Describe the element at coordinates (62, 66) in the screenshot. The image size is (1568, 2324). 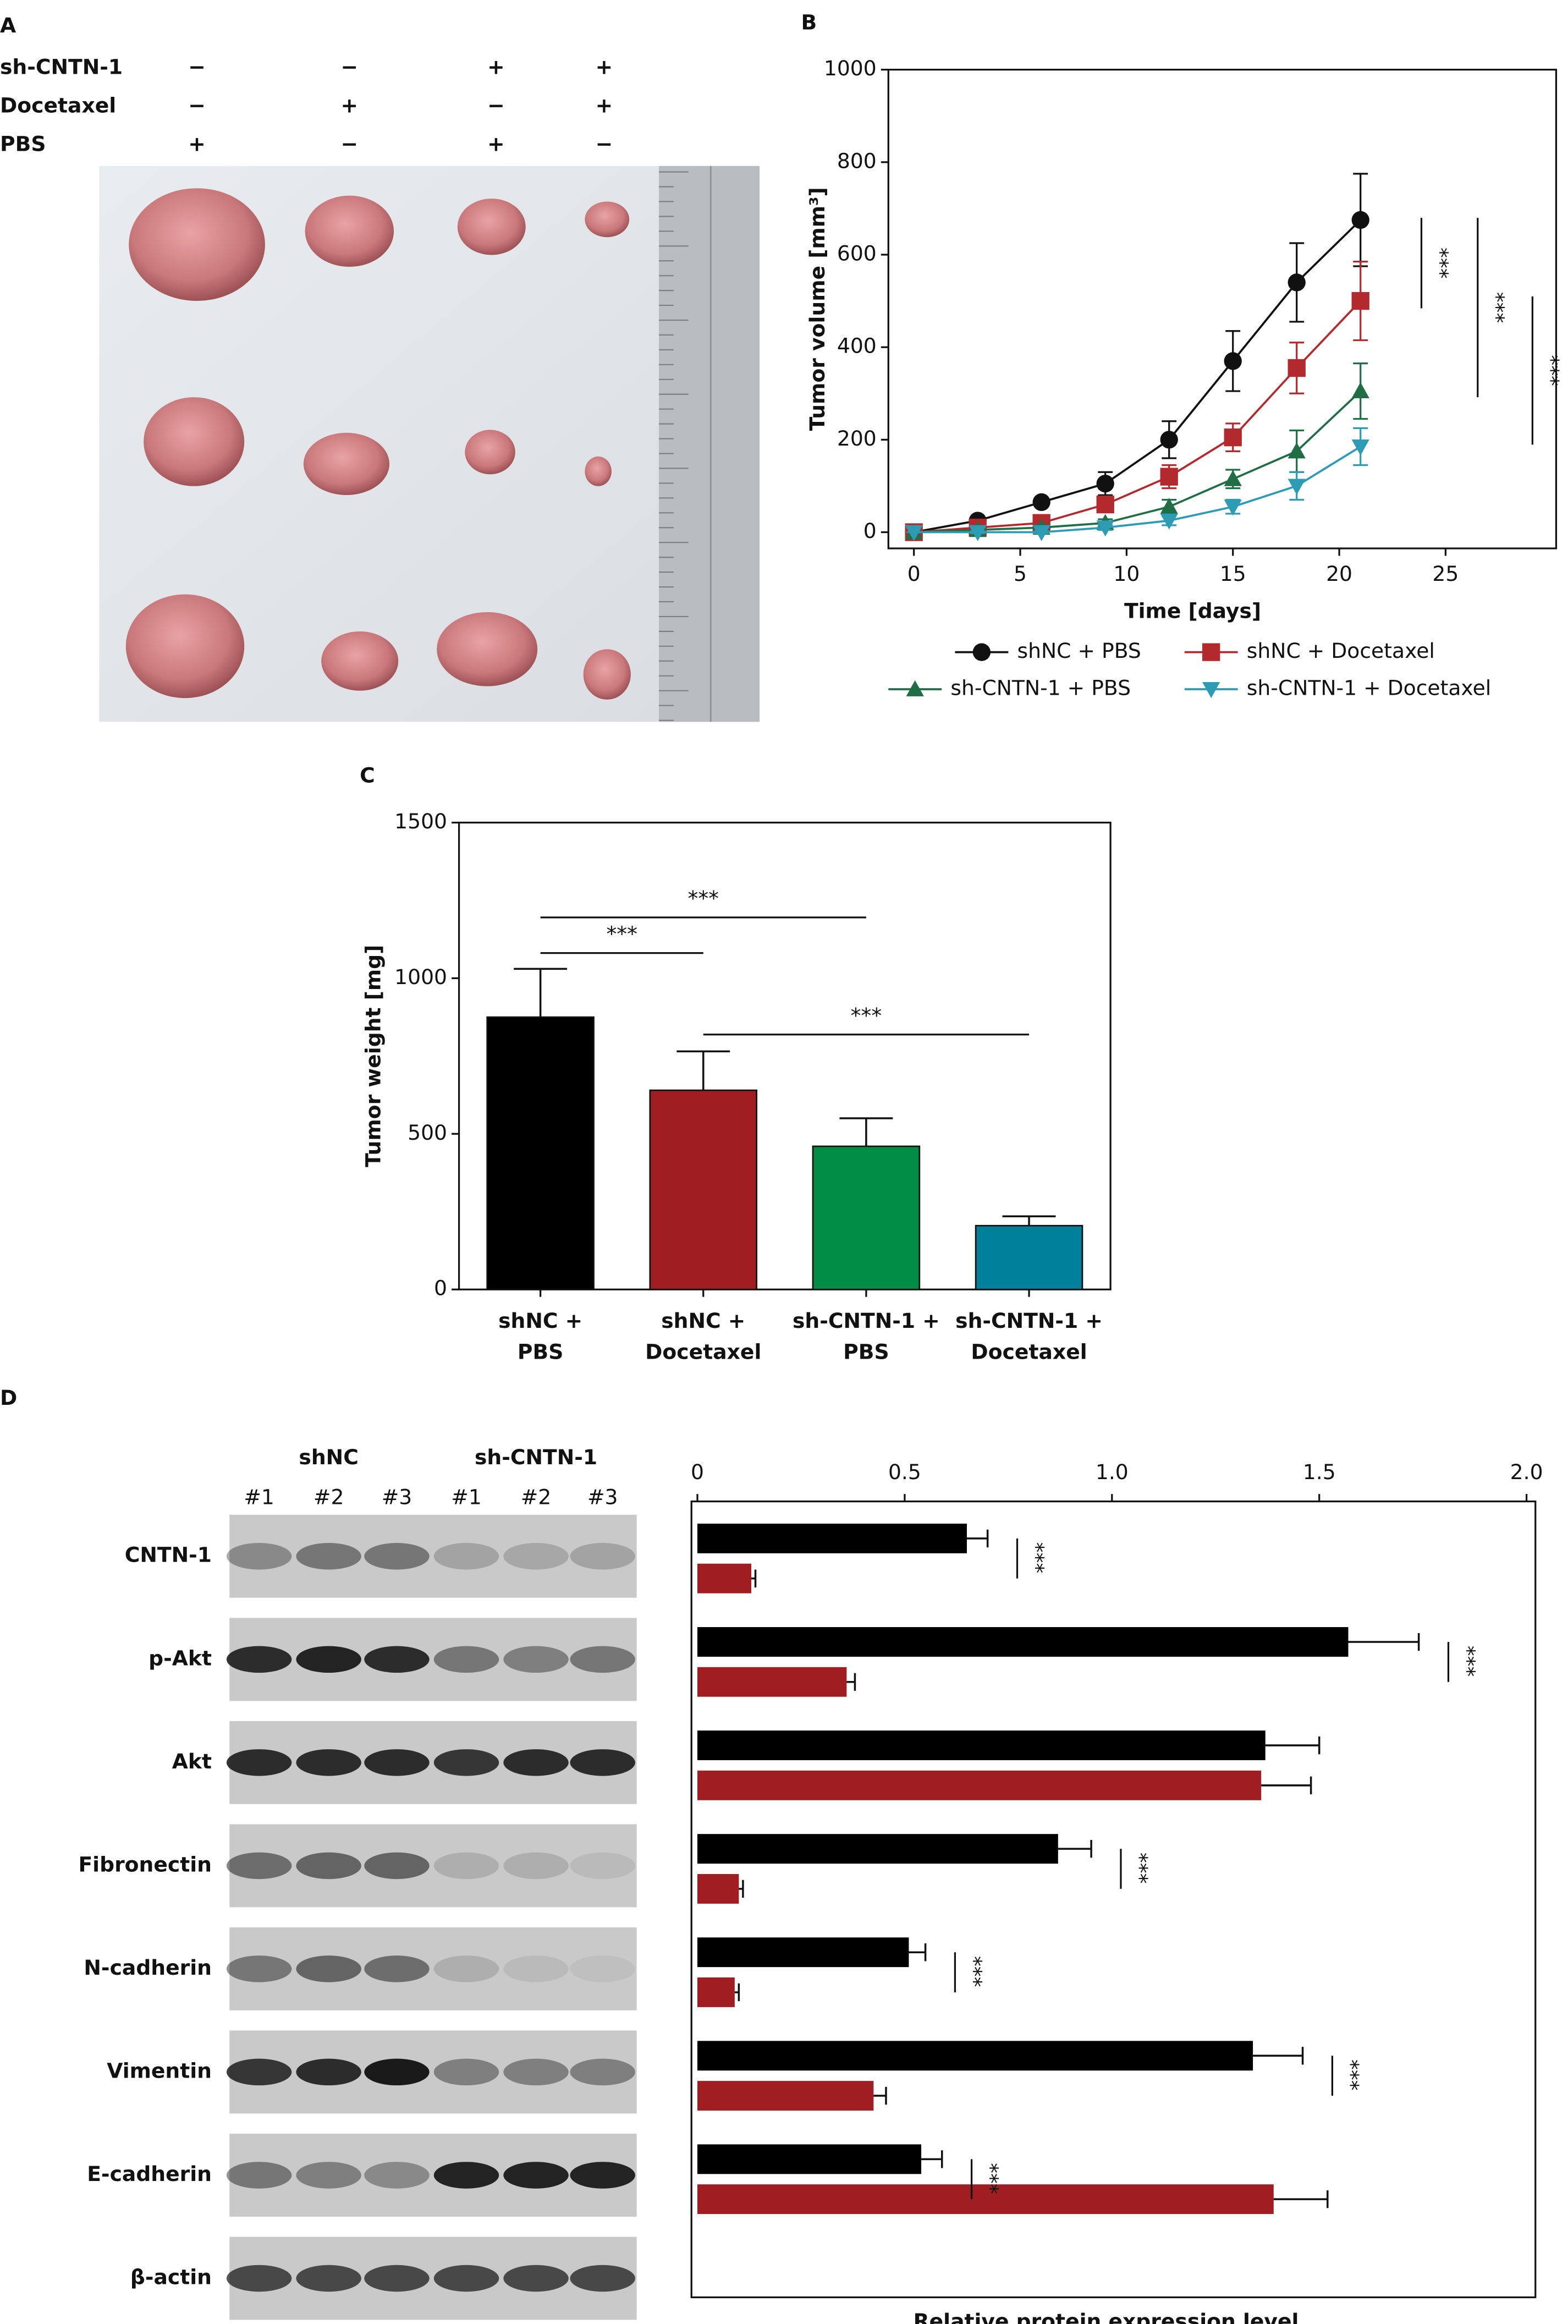
I see `condition-label: sh-CNTN-1` at that location.